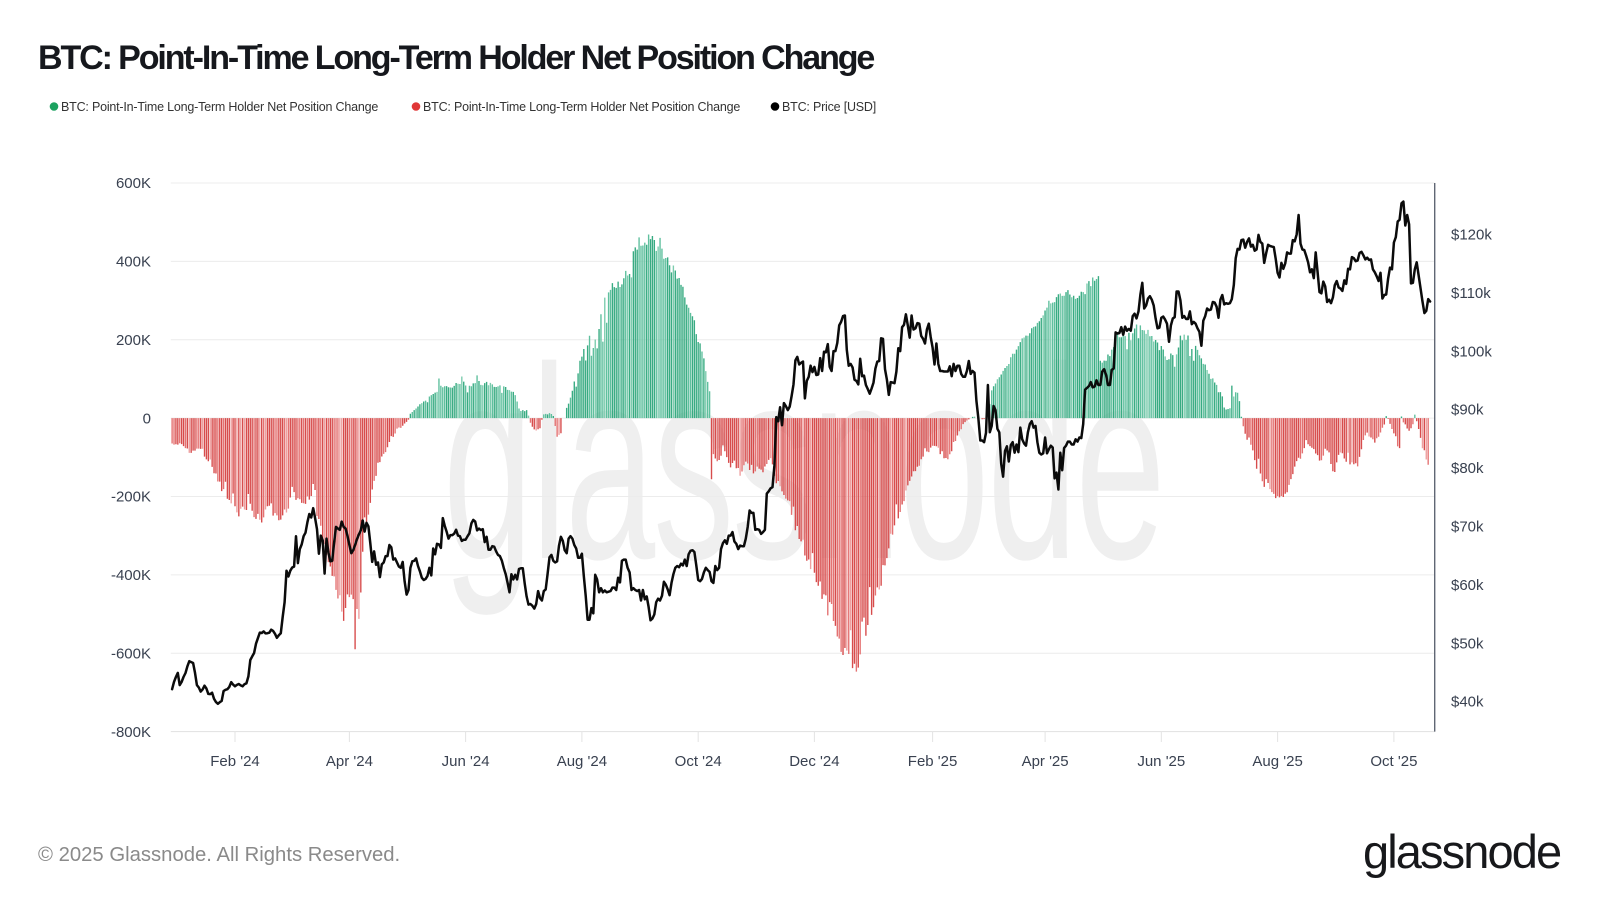 The height and width of the screenshot is (900, 1600). What do you see at coordinates (698, 761) in the screenshot?
I see `svg-text: Oct '24` at bounding box center [698, 761].